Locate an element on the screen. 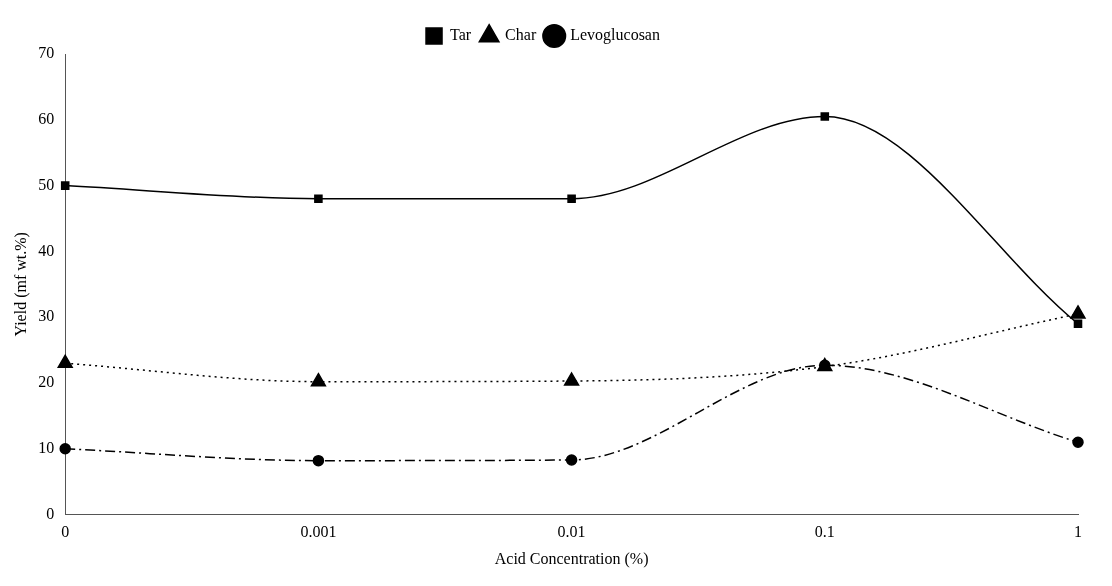  y-tick-label: 20 is located at coordinates (46, 382).